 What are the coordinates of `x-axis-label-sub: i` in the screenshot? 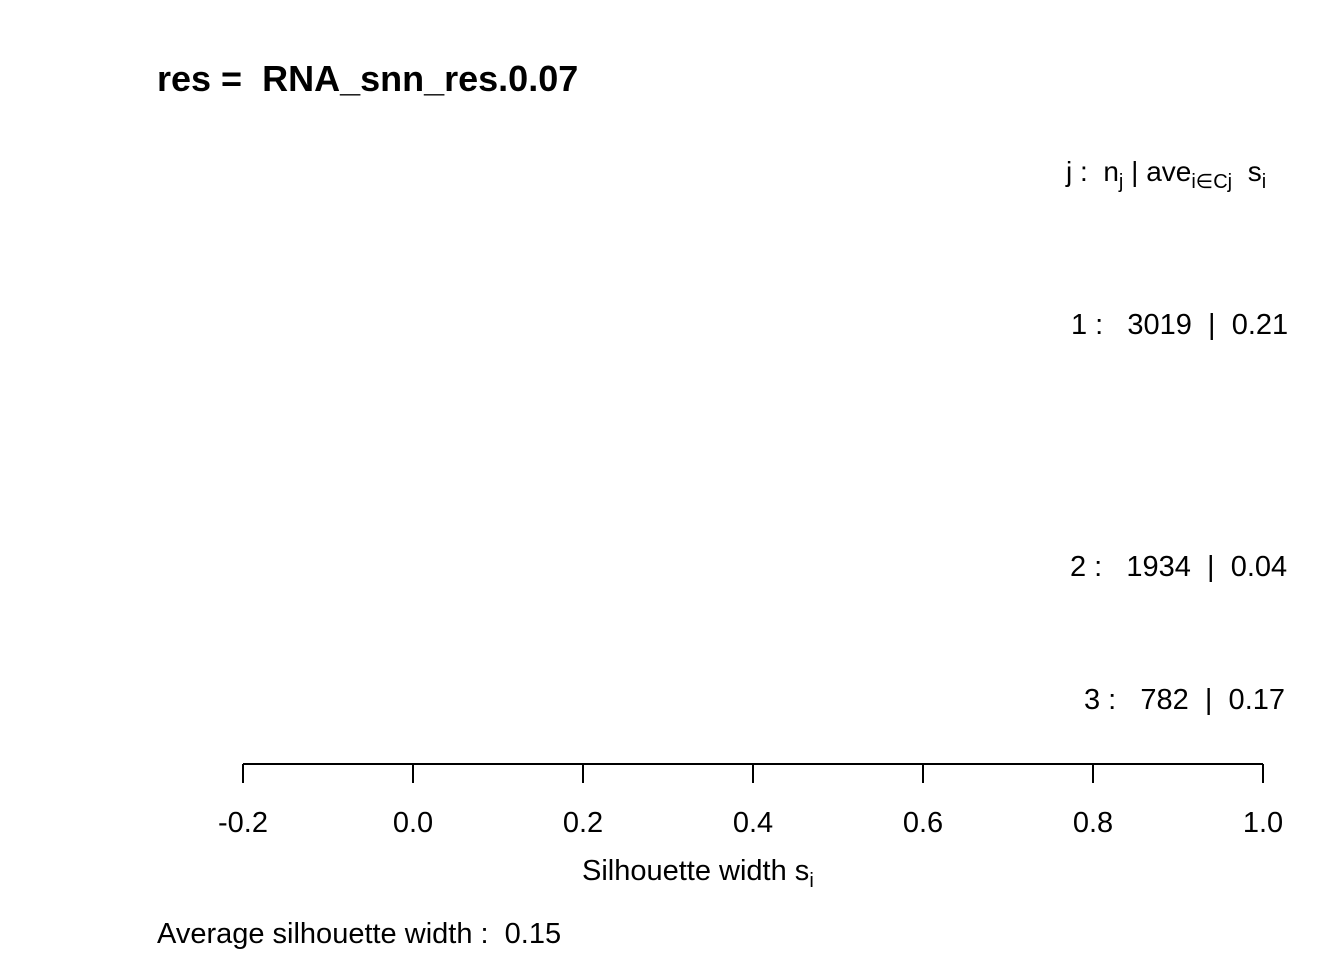 It's located at (811, 881).